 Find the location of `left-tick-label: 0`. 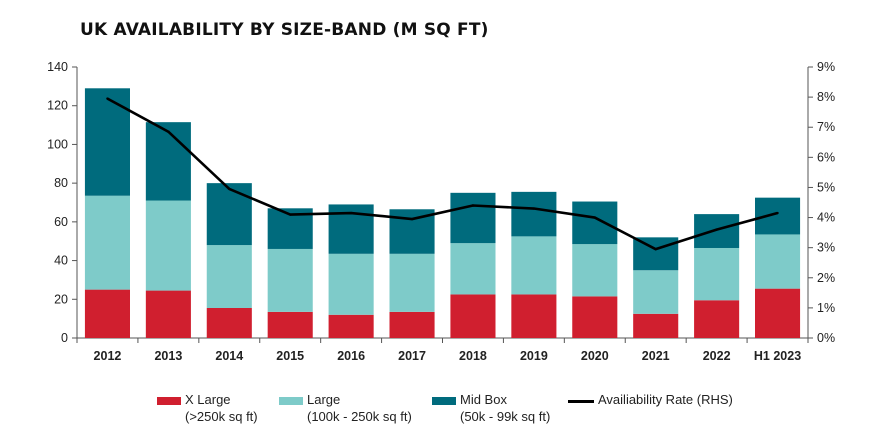

left-tick-label: 0 is located at coordinates (64, 338).